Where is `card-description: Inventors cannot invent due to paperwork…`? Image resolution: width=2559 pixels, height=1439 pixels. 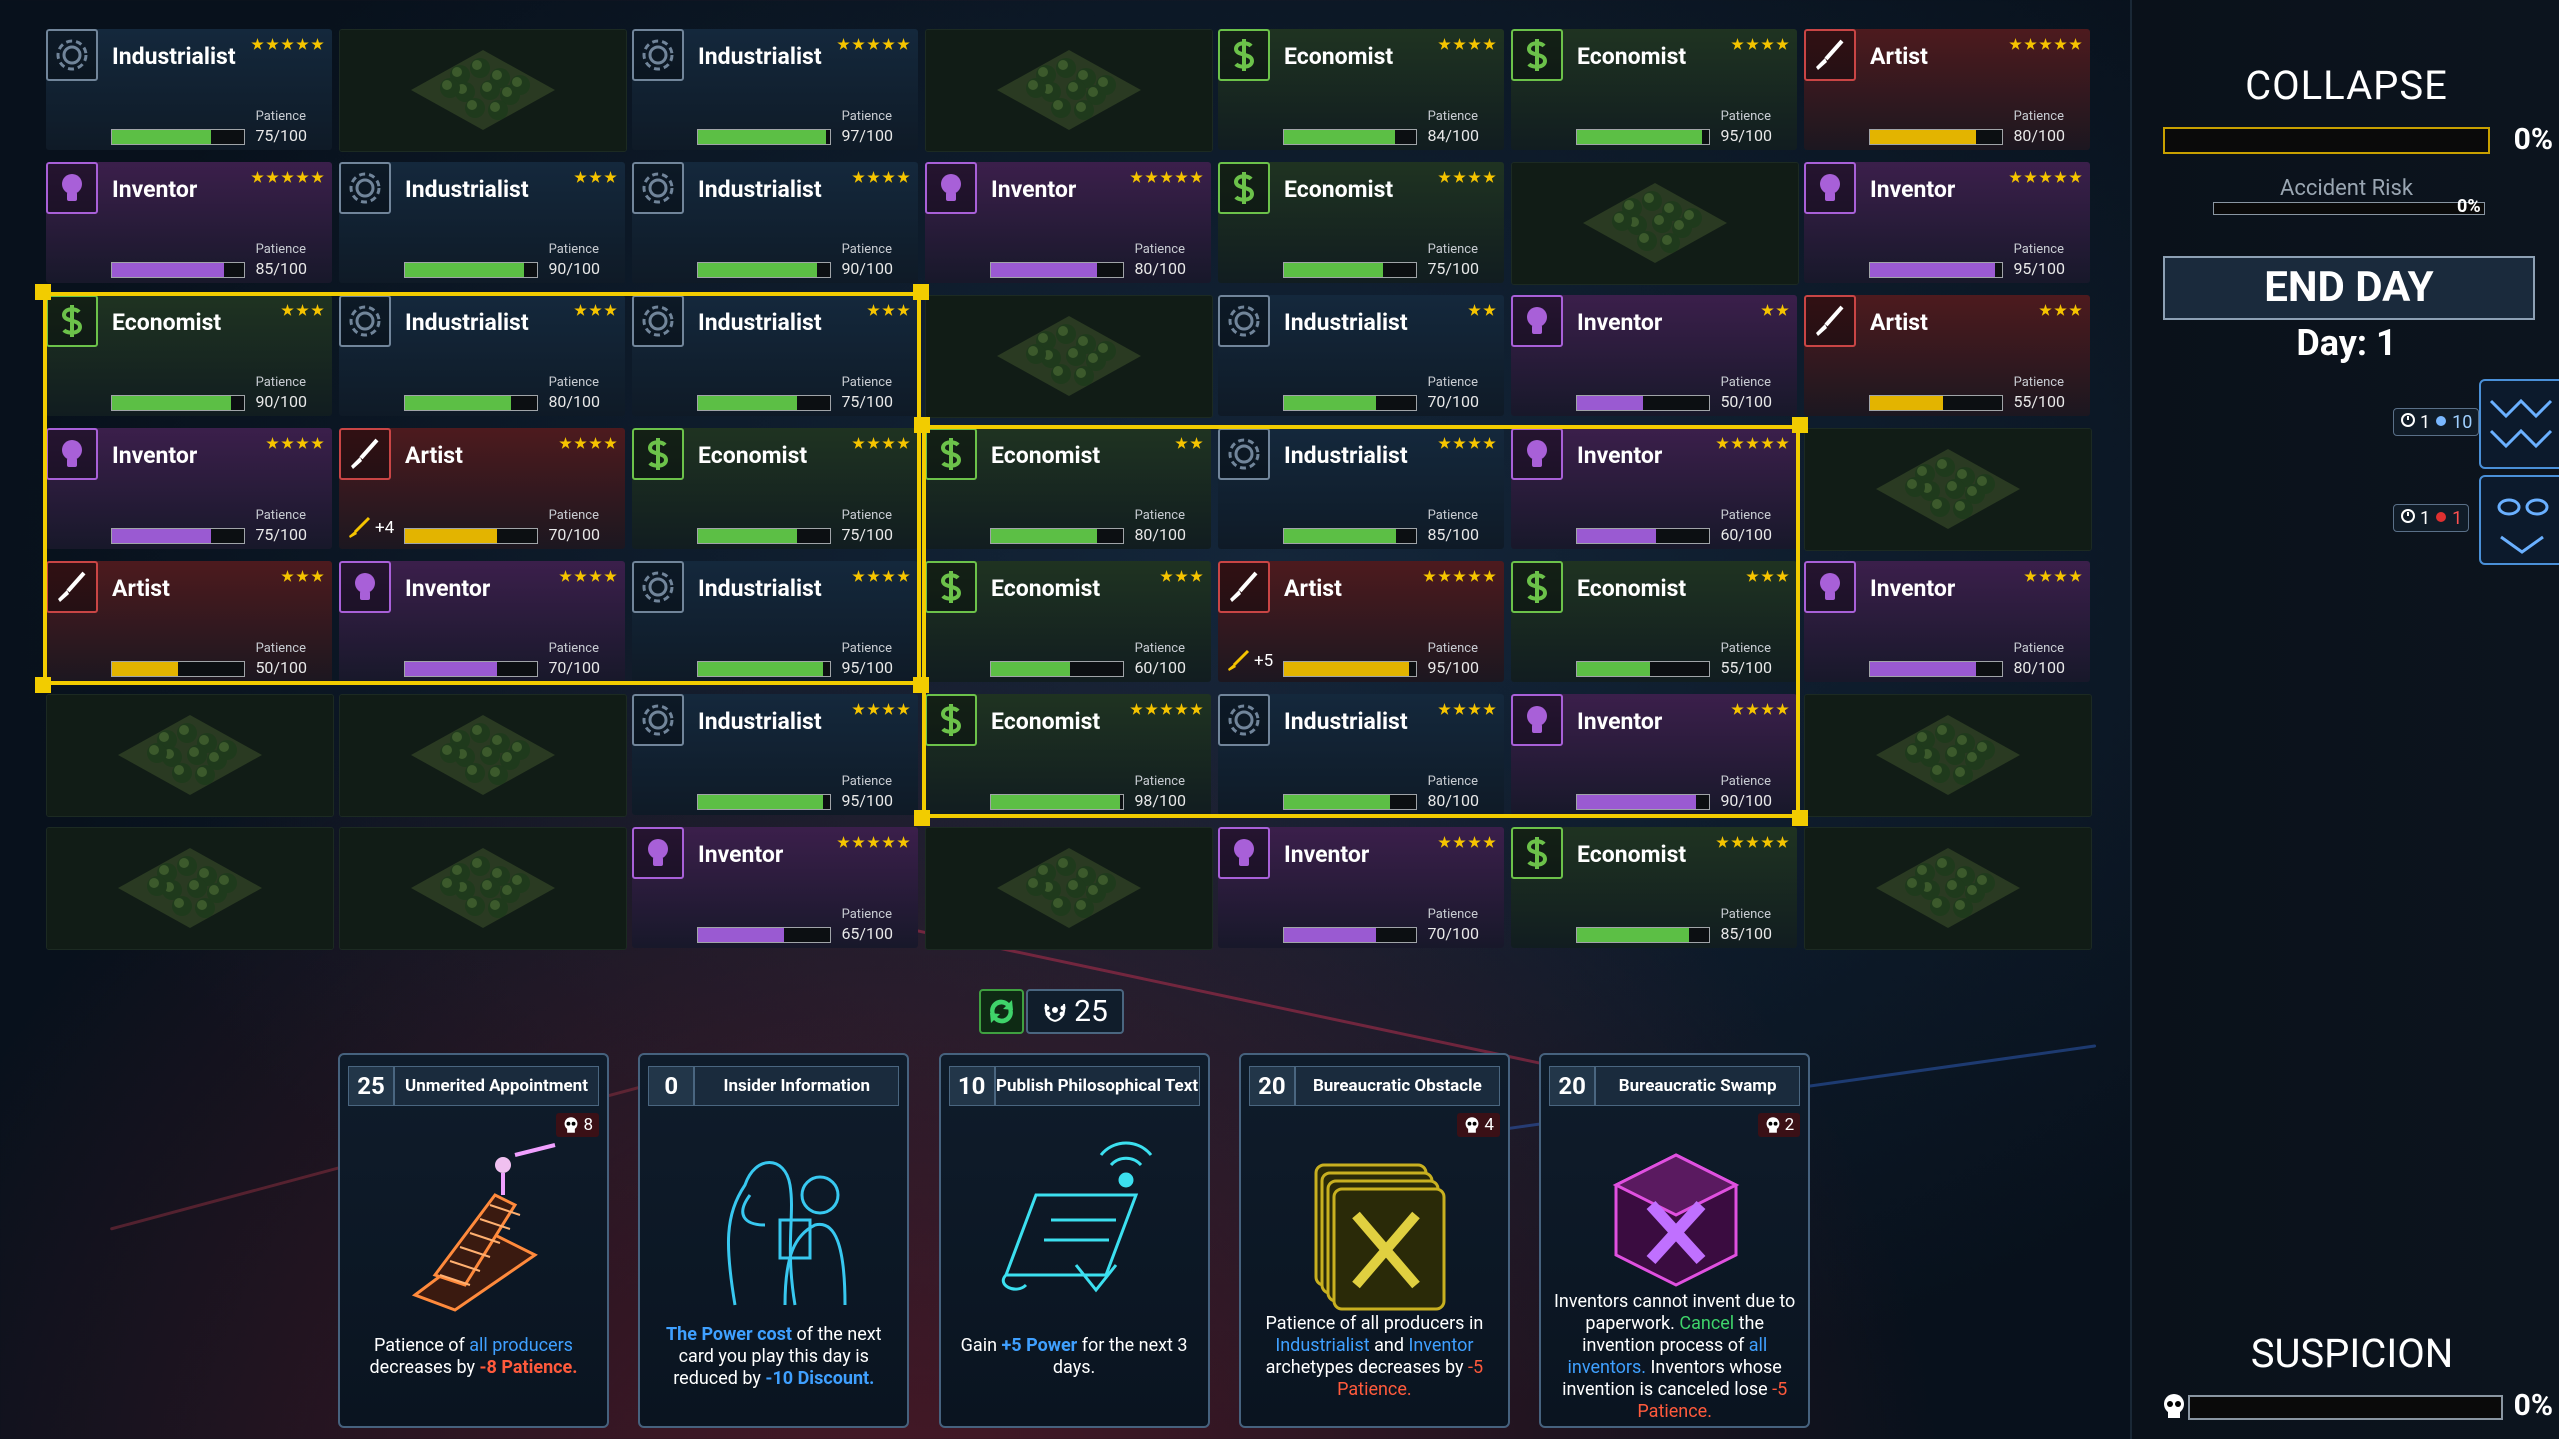 card-description: Inventors cannot invent due to paperwork… is located at coordinates (1674, 1356).